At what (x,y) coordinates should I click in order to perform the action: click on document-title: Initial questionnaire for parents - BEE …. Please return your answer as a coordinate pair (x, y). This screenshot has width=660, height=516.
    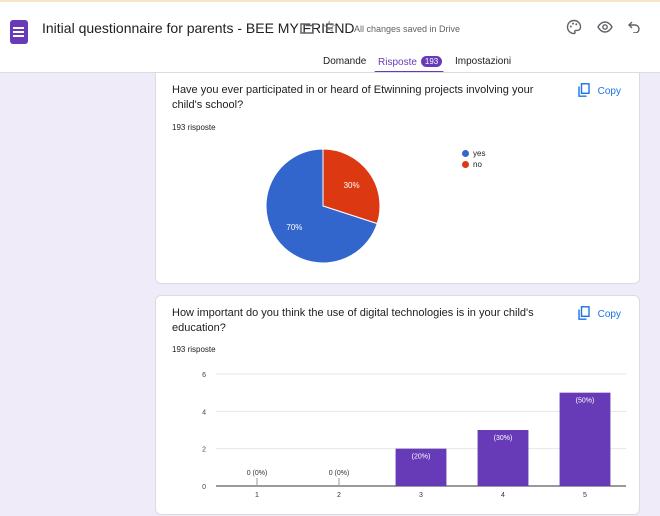
    Looking at the image, I should click on (198, 28).